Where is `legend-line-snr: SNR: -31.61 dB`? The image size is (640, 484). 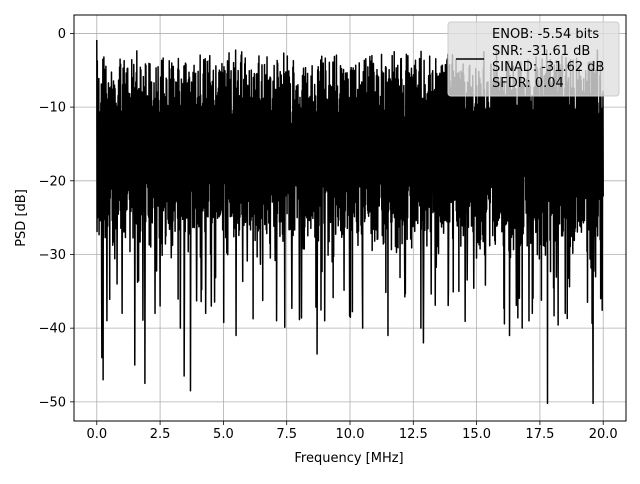
legend-line-snr: SNR: -31.61 dB is located at coordinates (541, 51).